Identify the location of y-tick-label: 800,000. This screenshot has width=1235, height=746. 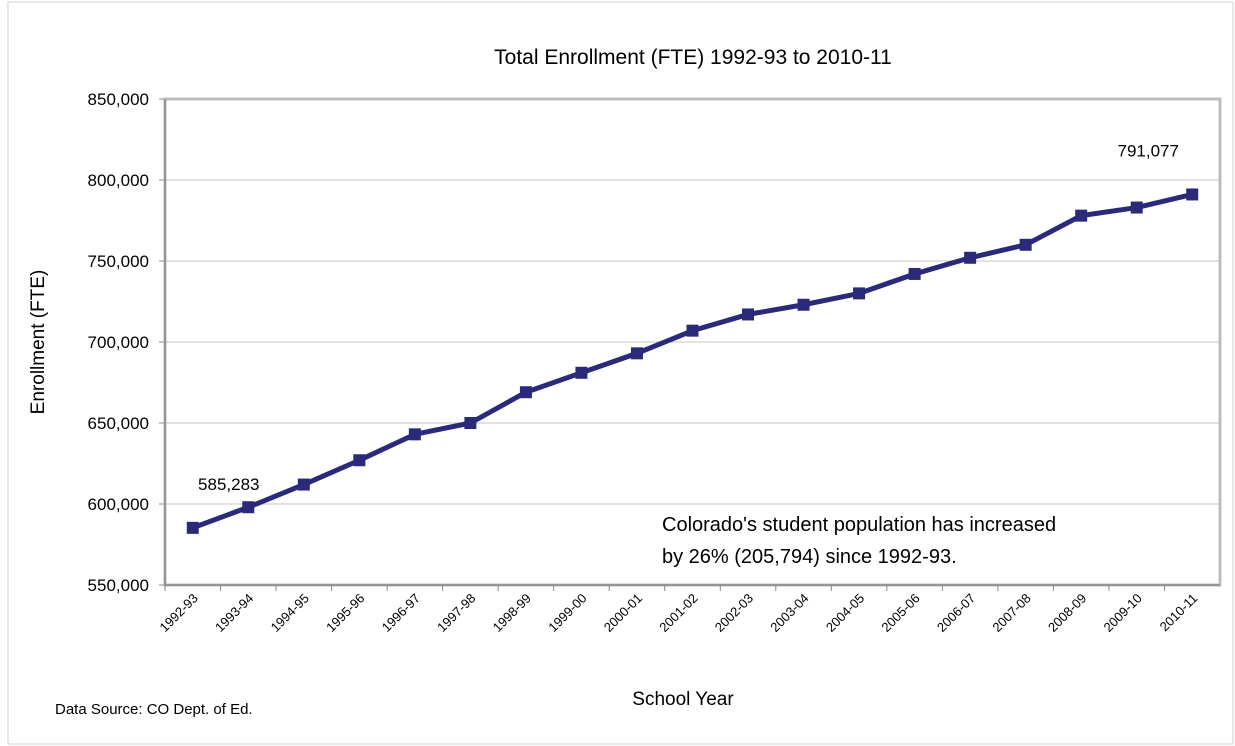
(118, 180).